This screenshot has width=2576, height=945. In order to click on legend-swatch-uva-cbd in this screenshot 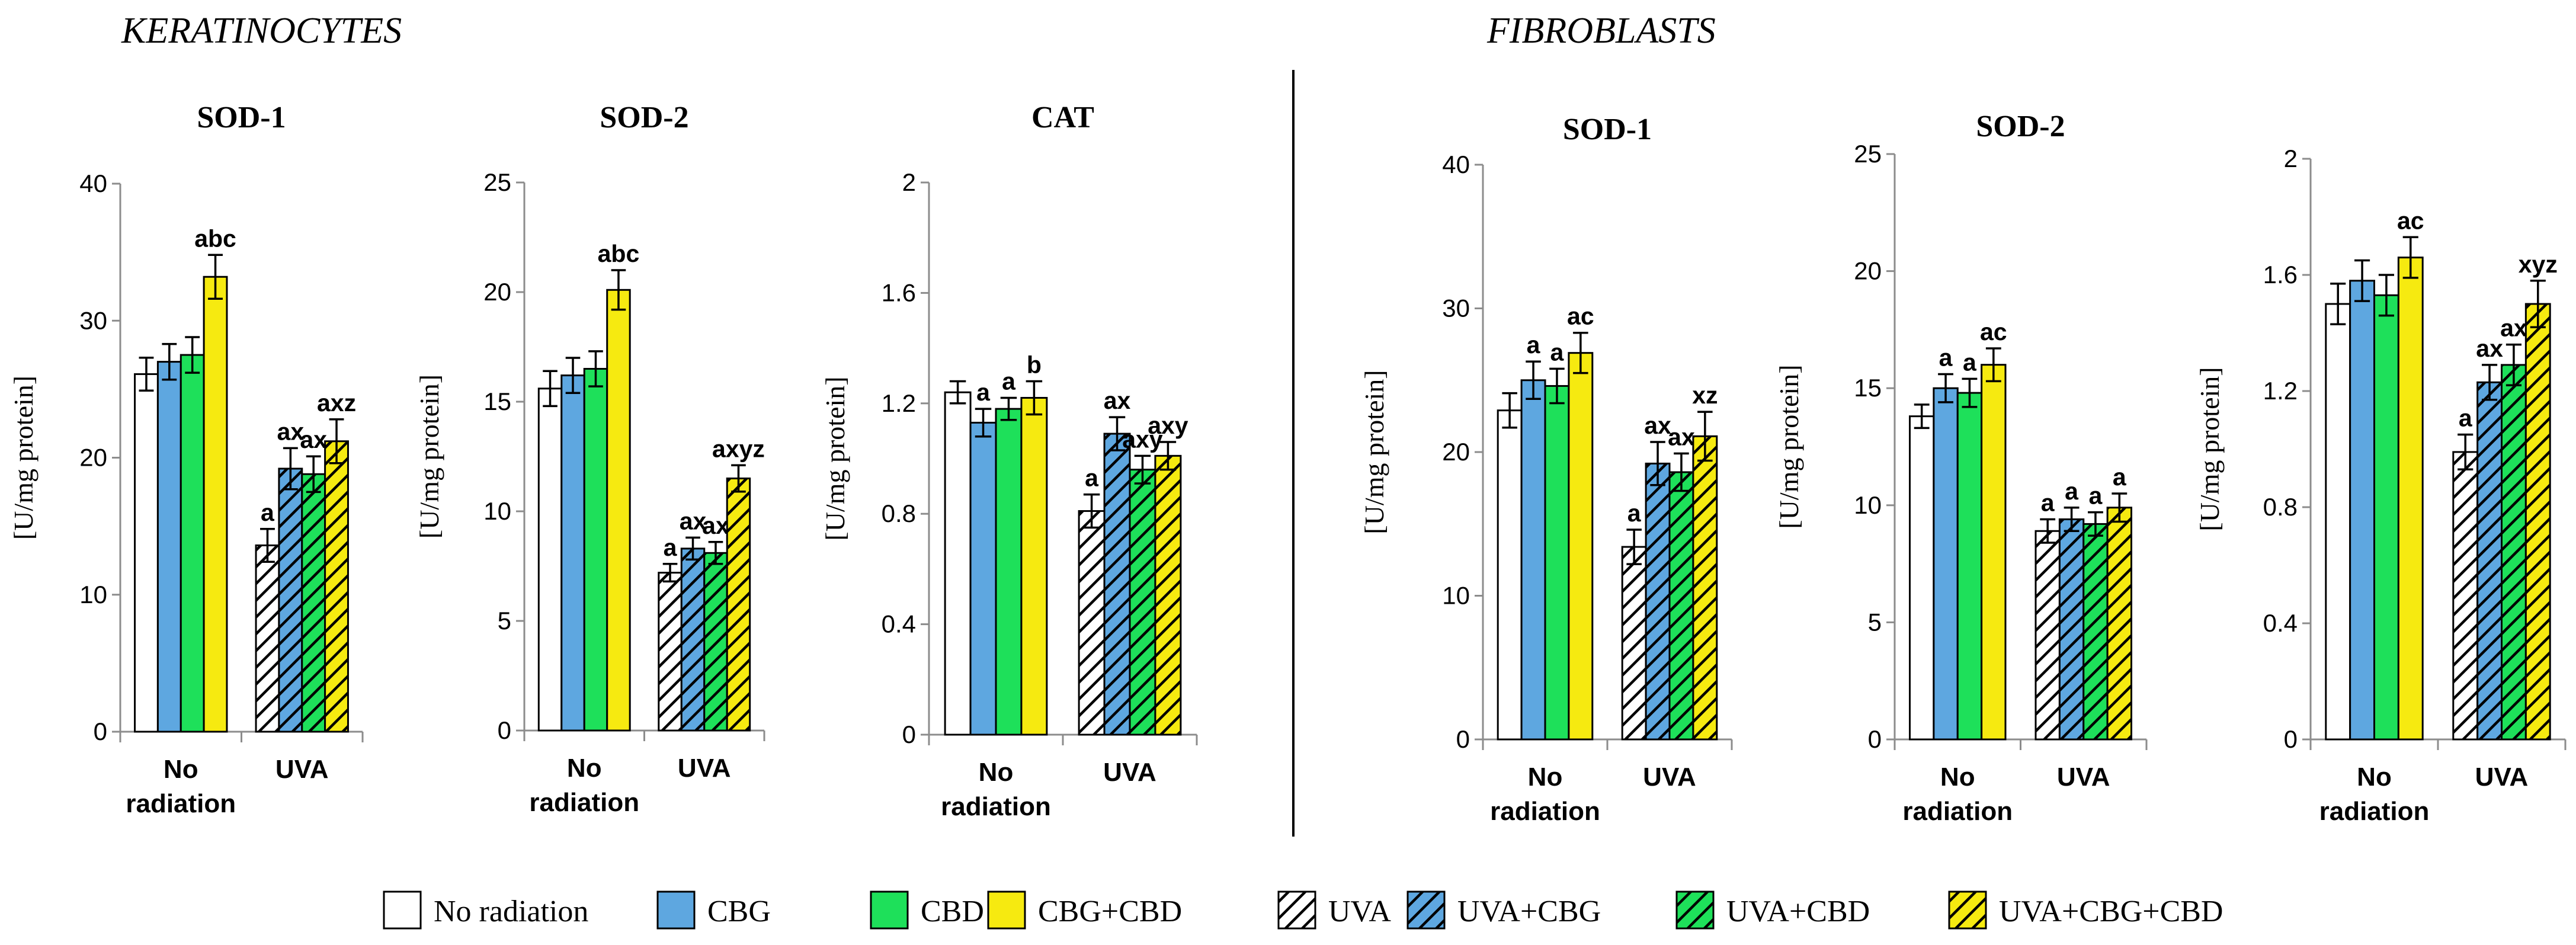, I will do `click(1695, 910)`.